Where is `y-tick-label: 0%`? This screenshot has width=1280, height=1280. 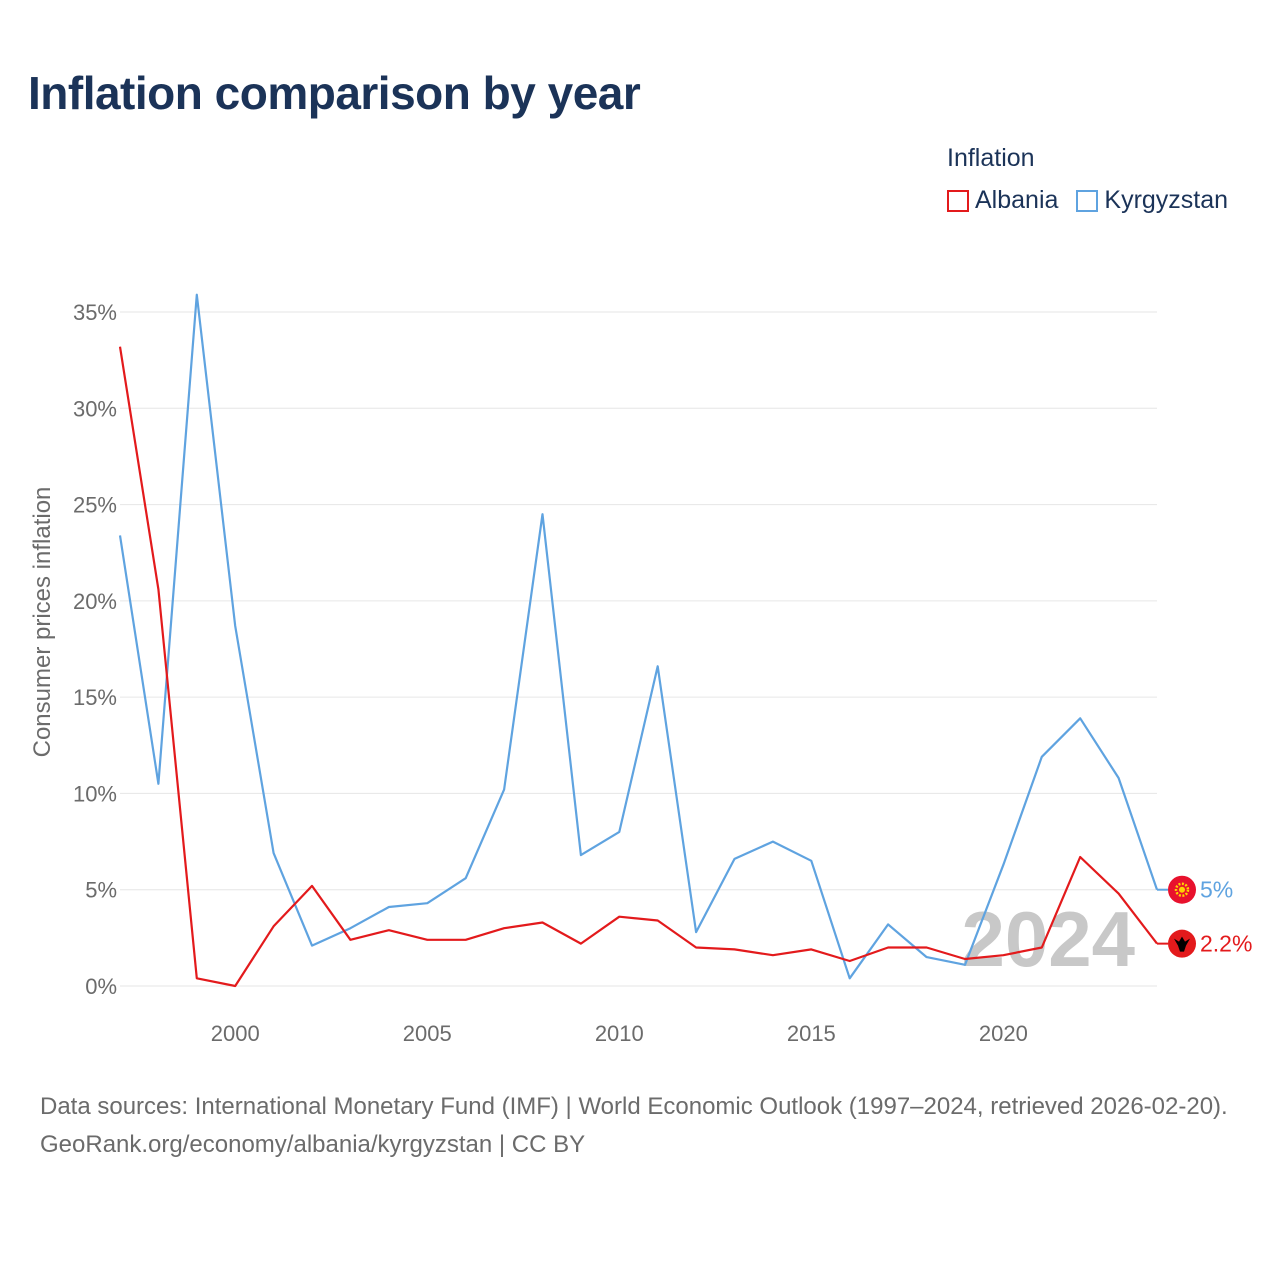
y-tick-label: 0% is located at coordinates (101, 986).